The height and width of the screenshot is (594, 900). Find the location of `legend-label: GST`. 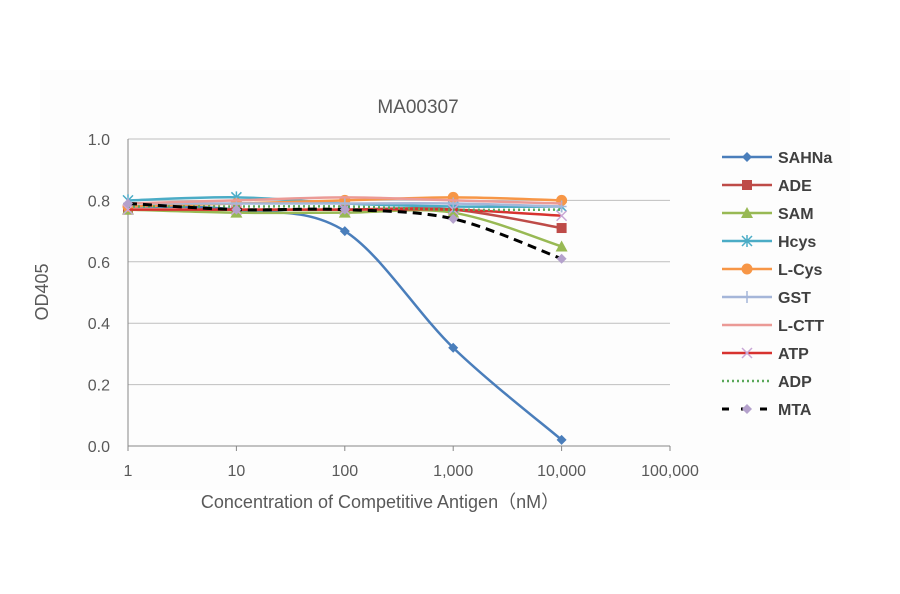

legend-label: GST is located at coordinates (794, 298).